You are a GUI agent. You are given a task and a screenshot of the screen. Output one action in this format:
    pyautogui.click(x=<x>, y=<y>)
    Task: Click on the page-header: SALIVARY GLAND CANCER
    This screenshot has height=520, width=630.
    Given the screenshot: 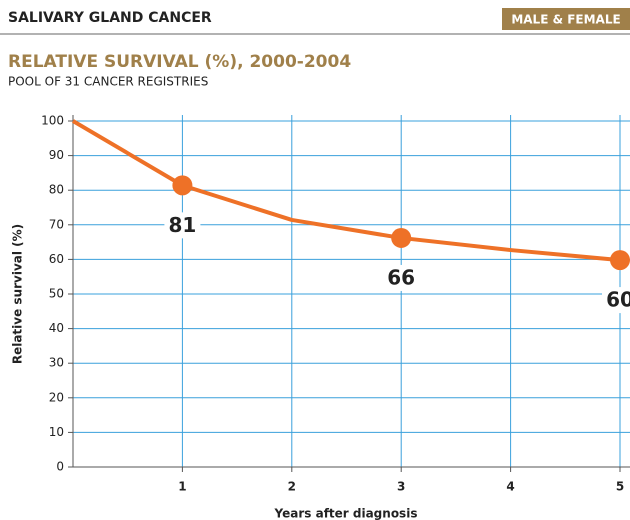 What is the action you would take?
    pyautogui.click(x=110, y=18)
    